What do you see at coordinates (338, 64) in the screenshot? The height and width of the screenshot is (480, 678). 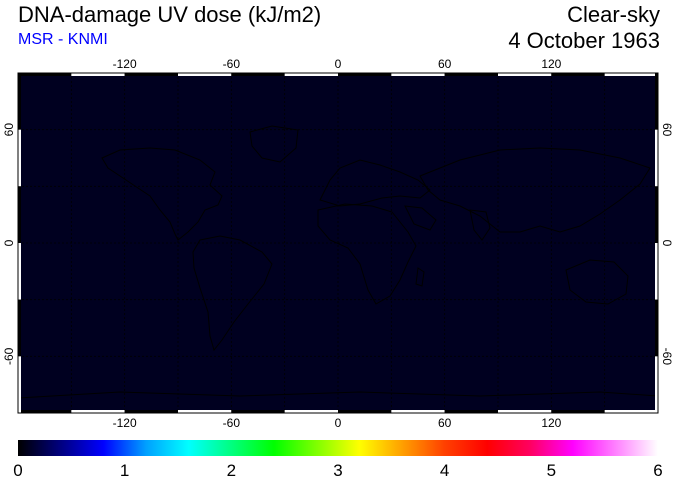 I see `lon-label-top: 0` at bounding box center [338, 64].